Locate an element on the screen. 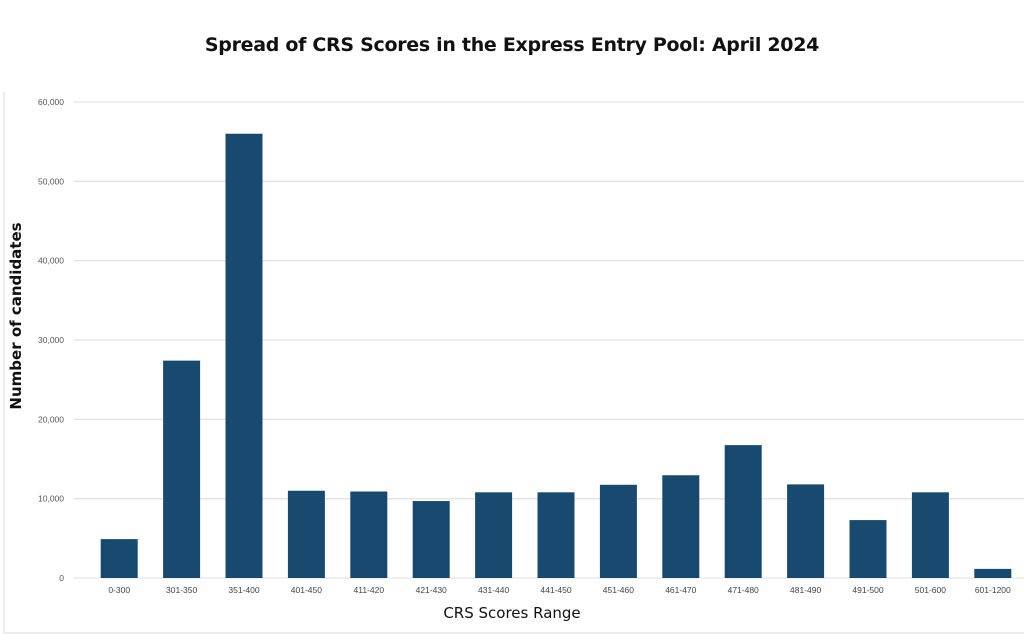 The height and width of the screenshot is (634, 1024). x-tick-label: 601-1200 is located at coordinates (993, 590).